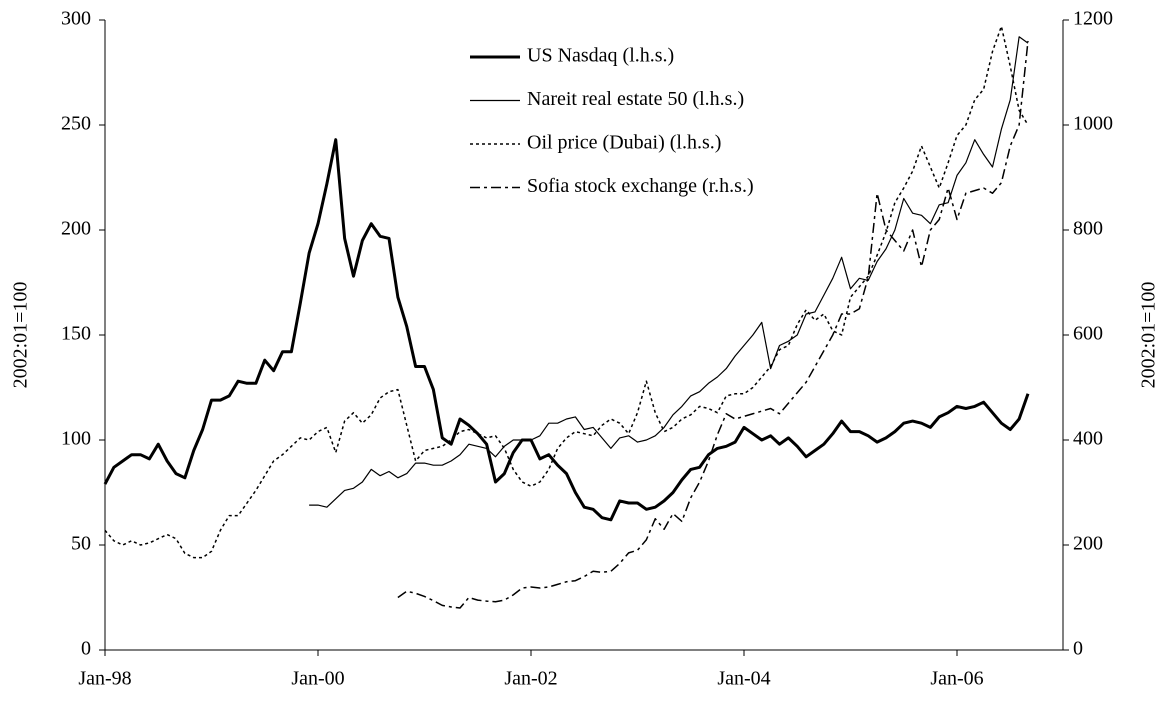 The width and height of the screenshot is (1173, 704). What do you see at coordinates (624, 143) in the screenshot?
I see `legend-label: Oil price (Dubai) (l.h.s.)` at bounding box center [624, 143].